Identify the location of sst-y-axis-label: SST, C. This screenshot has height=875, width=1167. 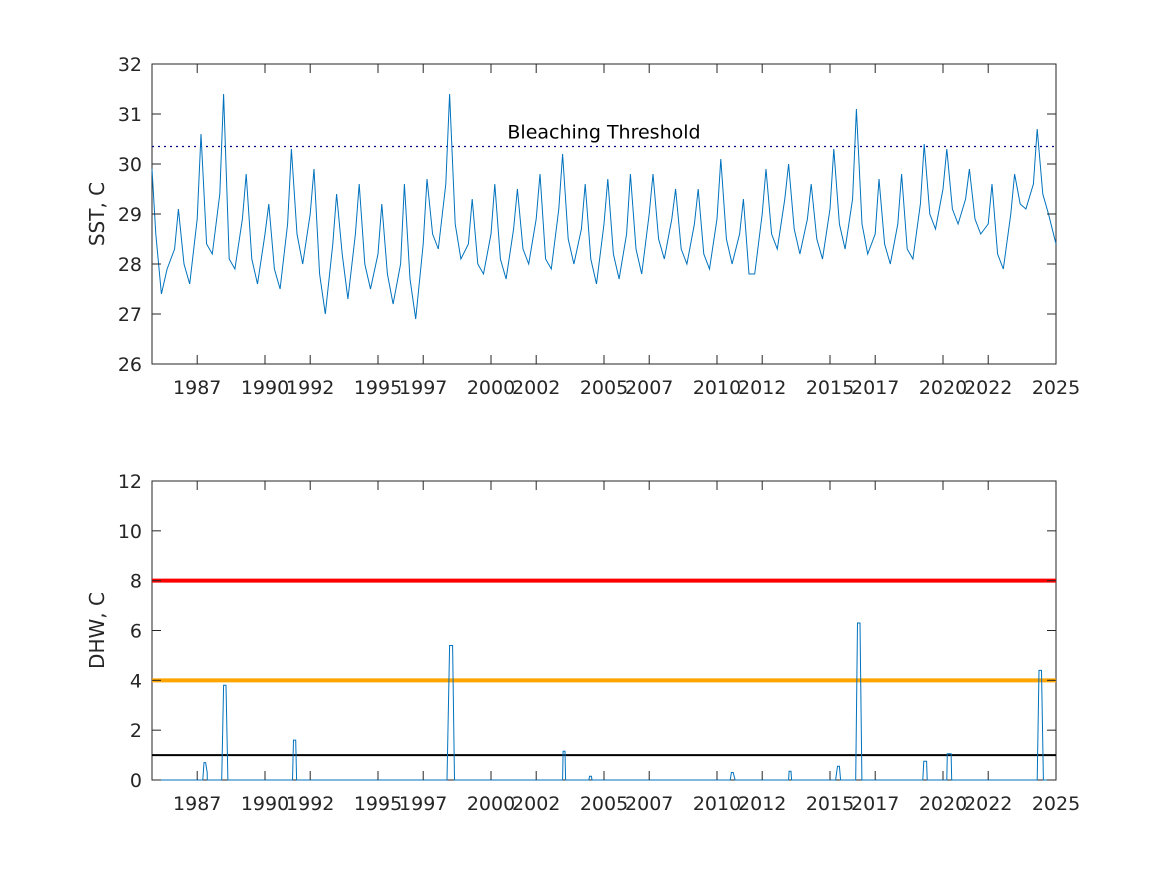
(97, 214).